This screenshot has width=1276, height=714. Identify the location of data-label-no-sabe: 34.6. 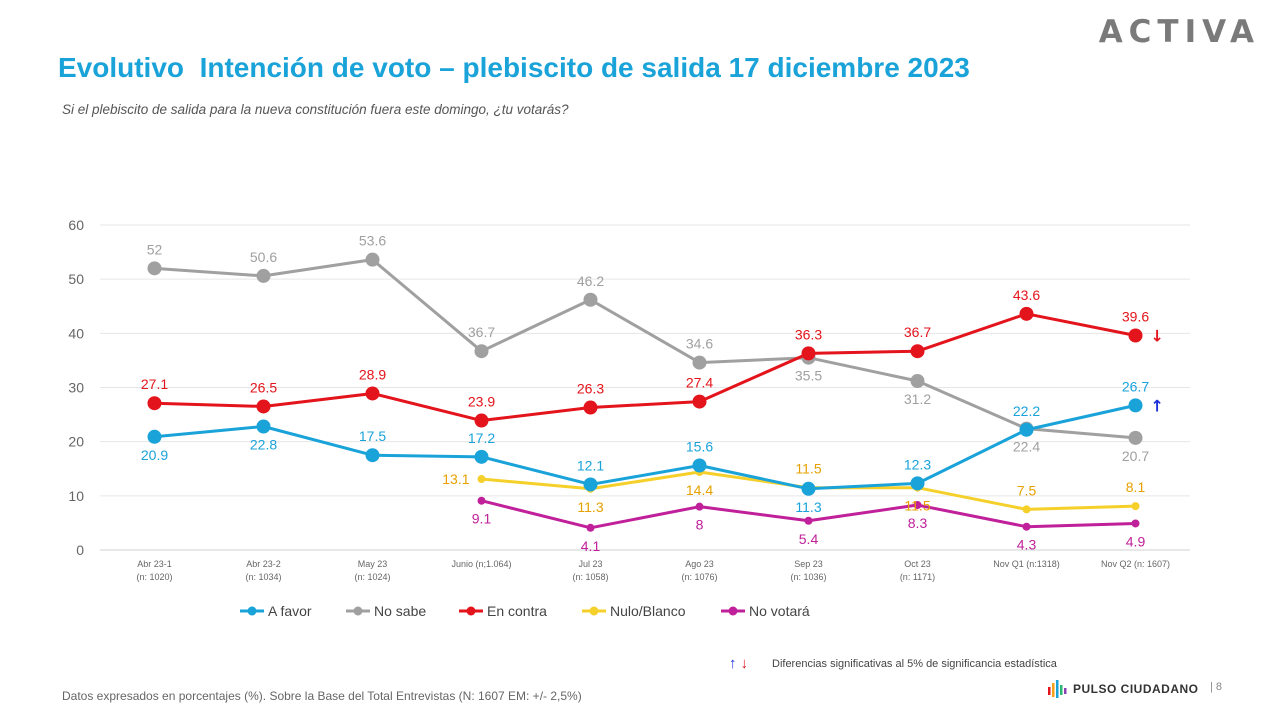
(699, 344).